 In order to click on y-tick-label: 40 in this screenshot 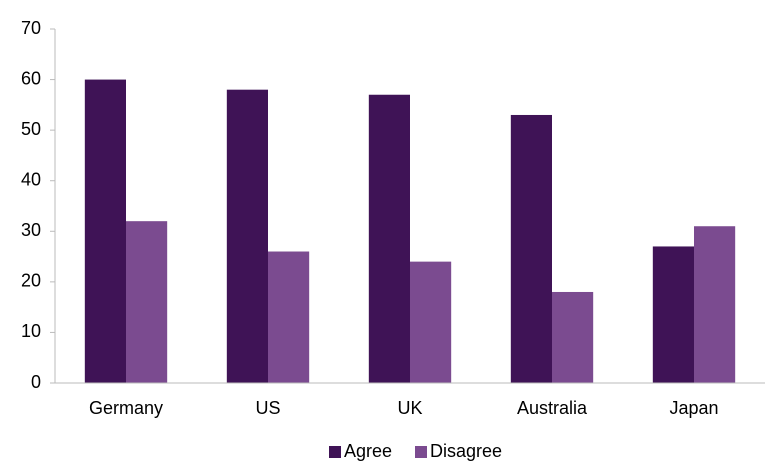, I will do `click(31, 179)`.